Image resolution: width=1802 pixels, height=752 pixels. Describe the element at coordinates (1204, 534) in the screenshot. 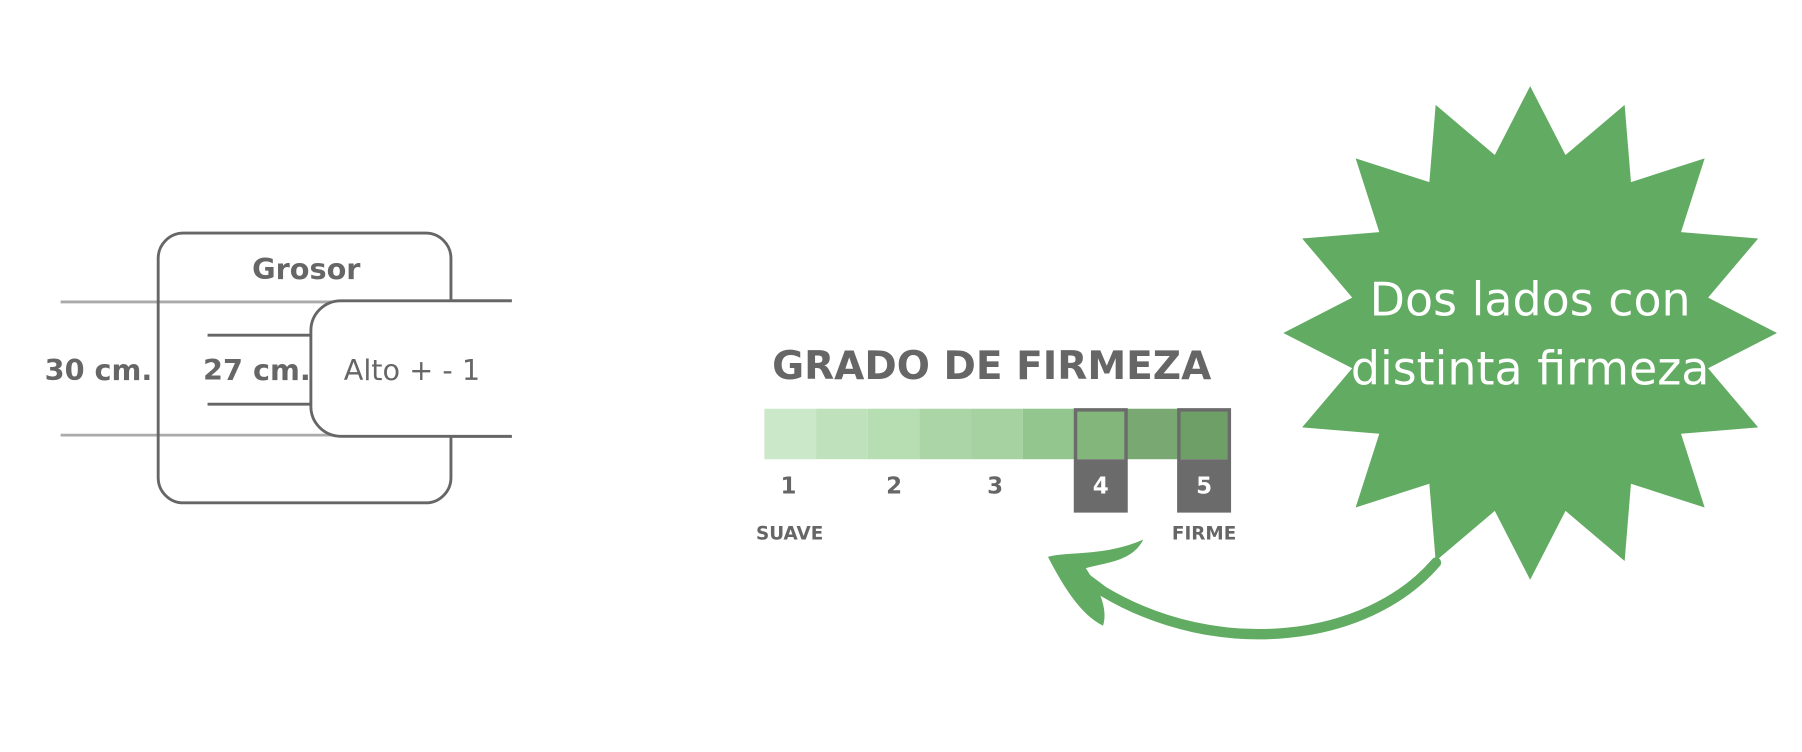

I see `firm-label: FIRME` at that location.